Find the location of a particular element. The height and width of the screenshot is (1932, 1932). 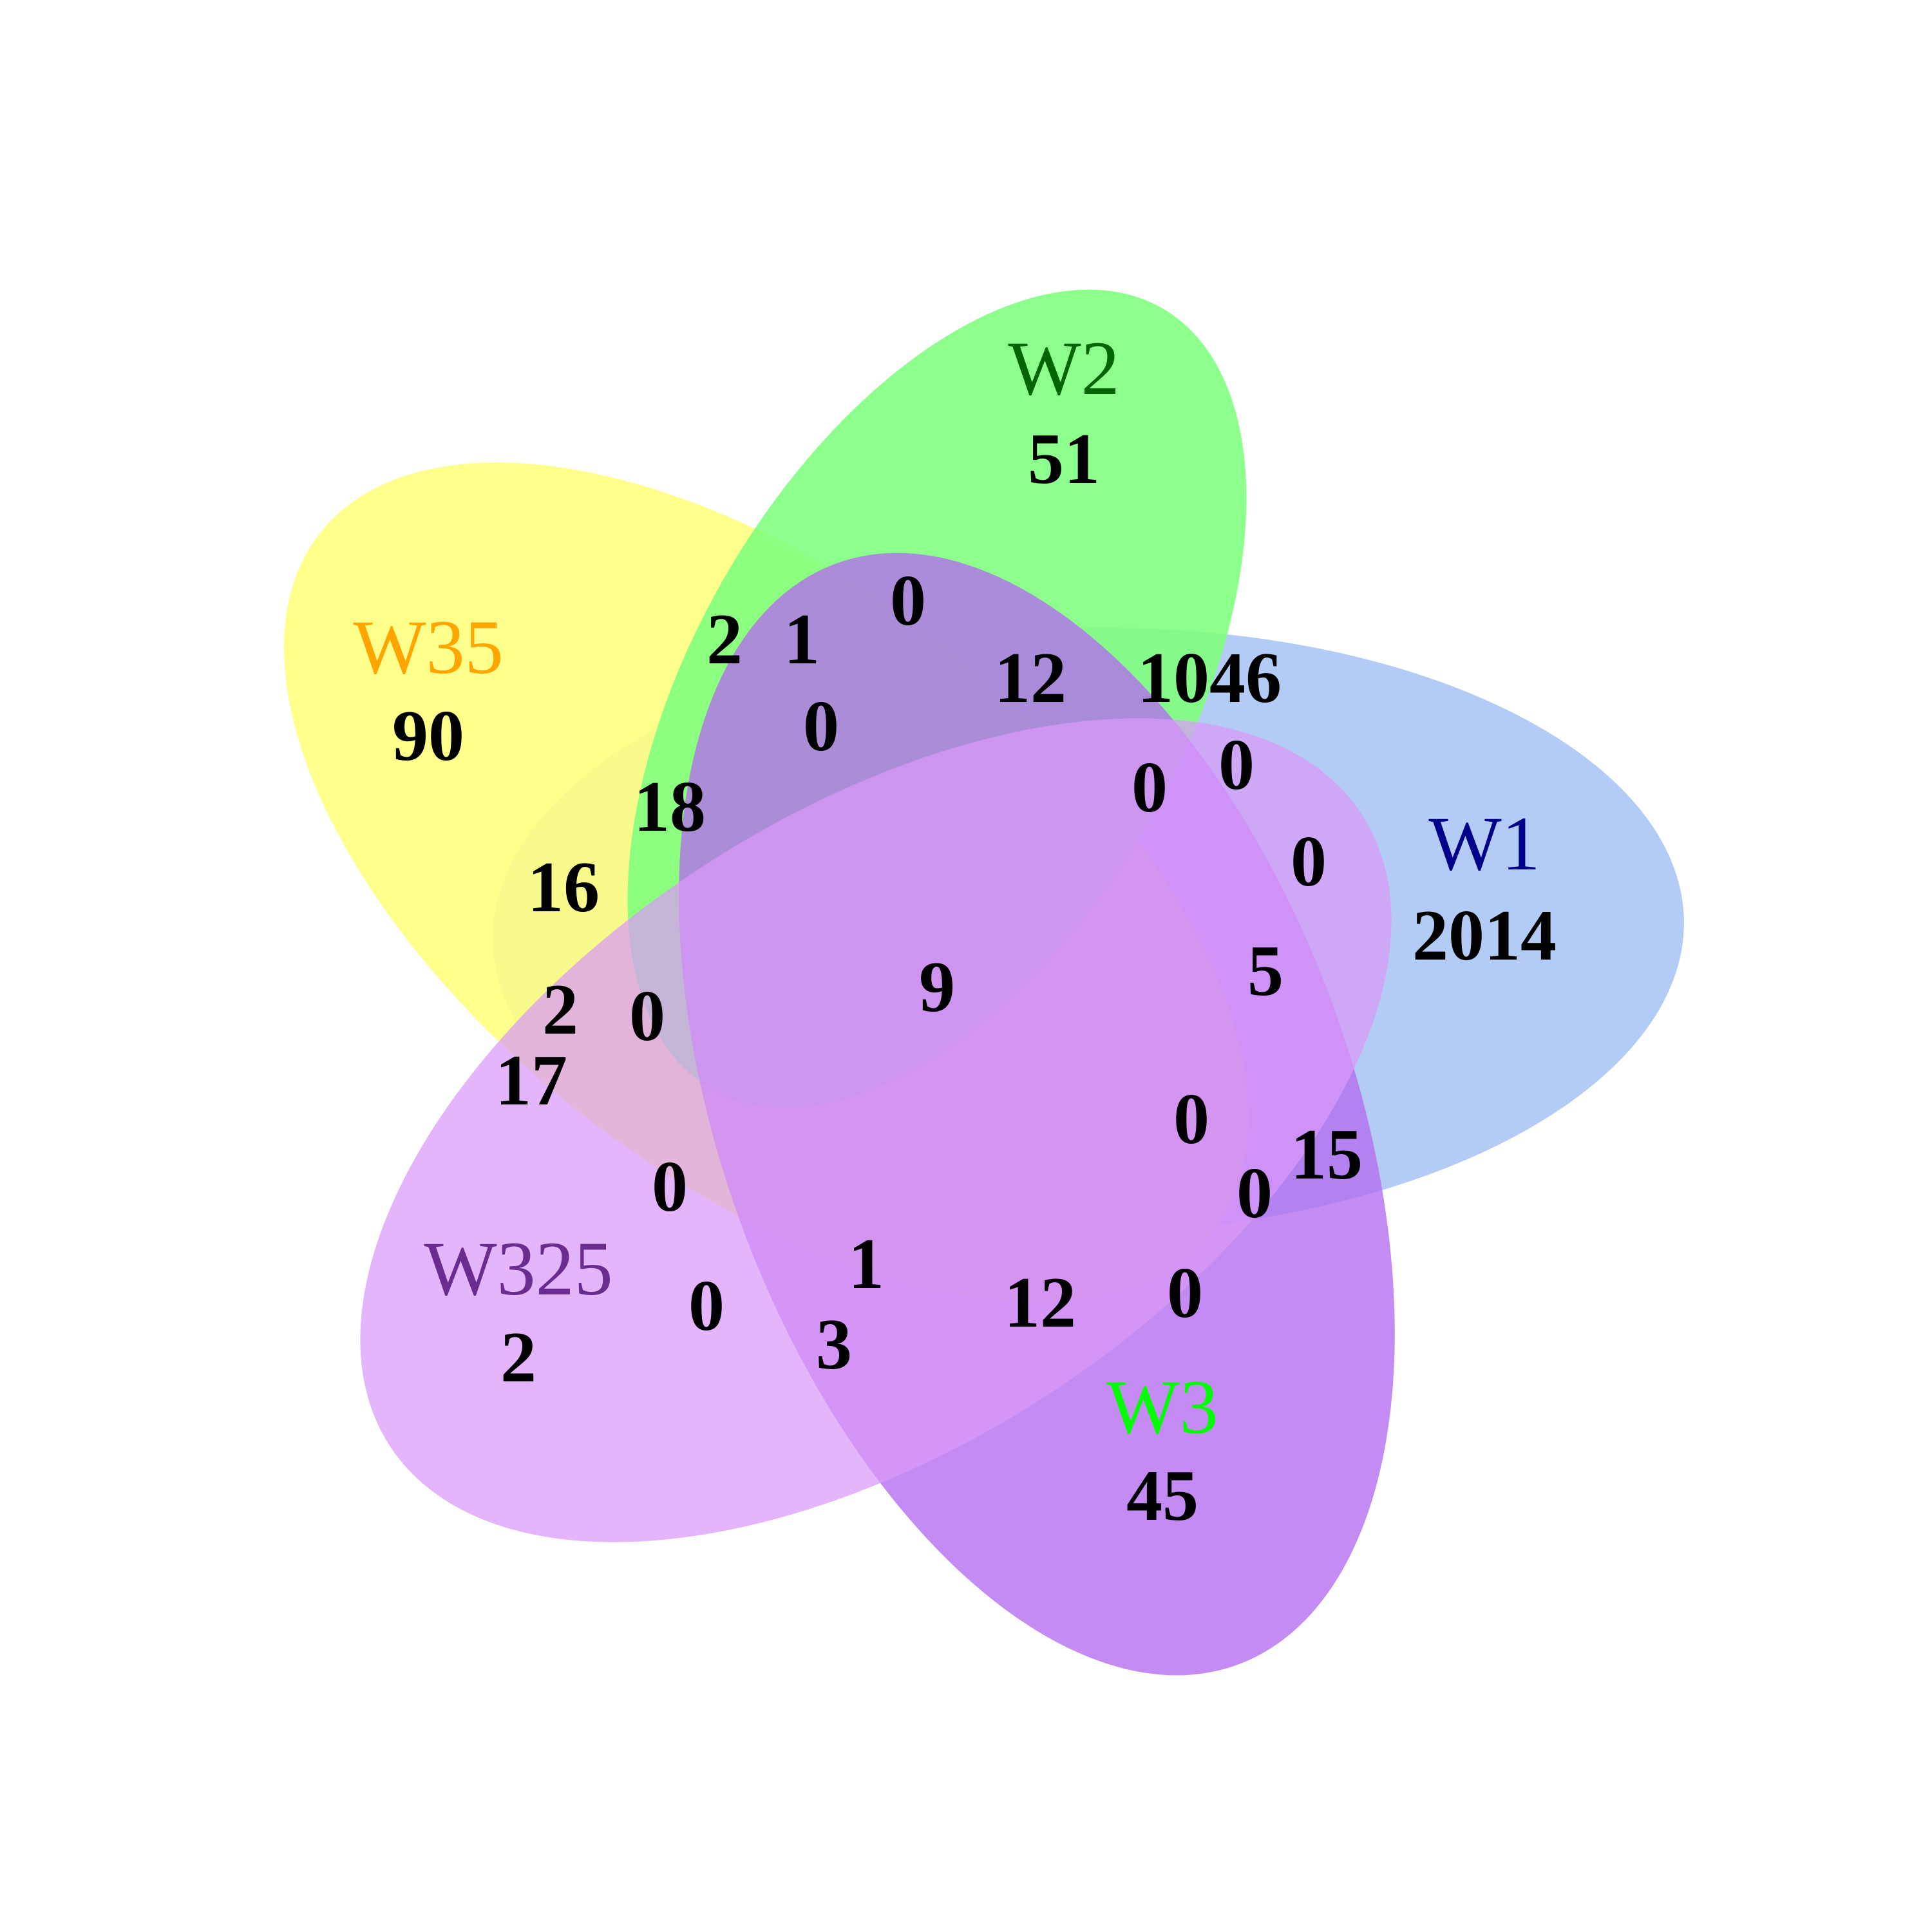

region-count: 18 is located at coordinates (670, 807).